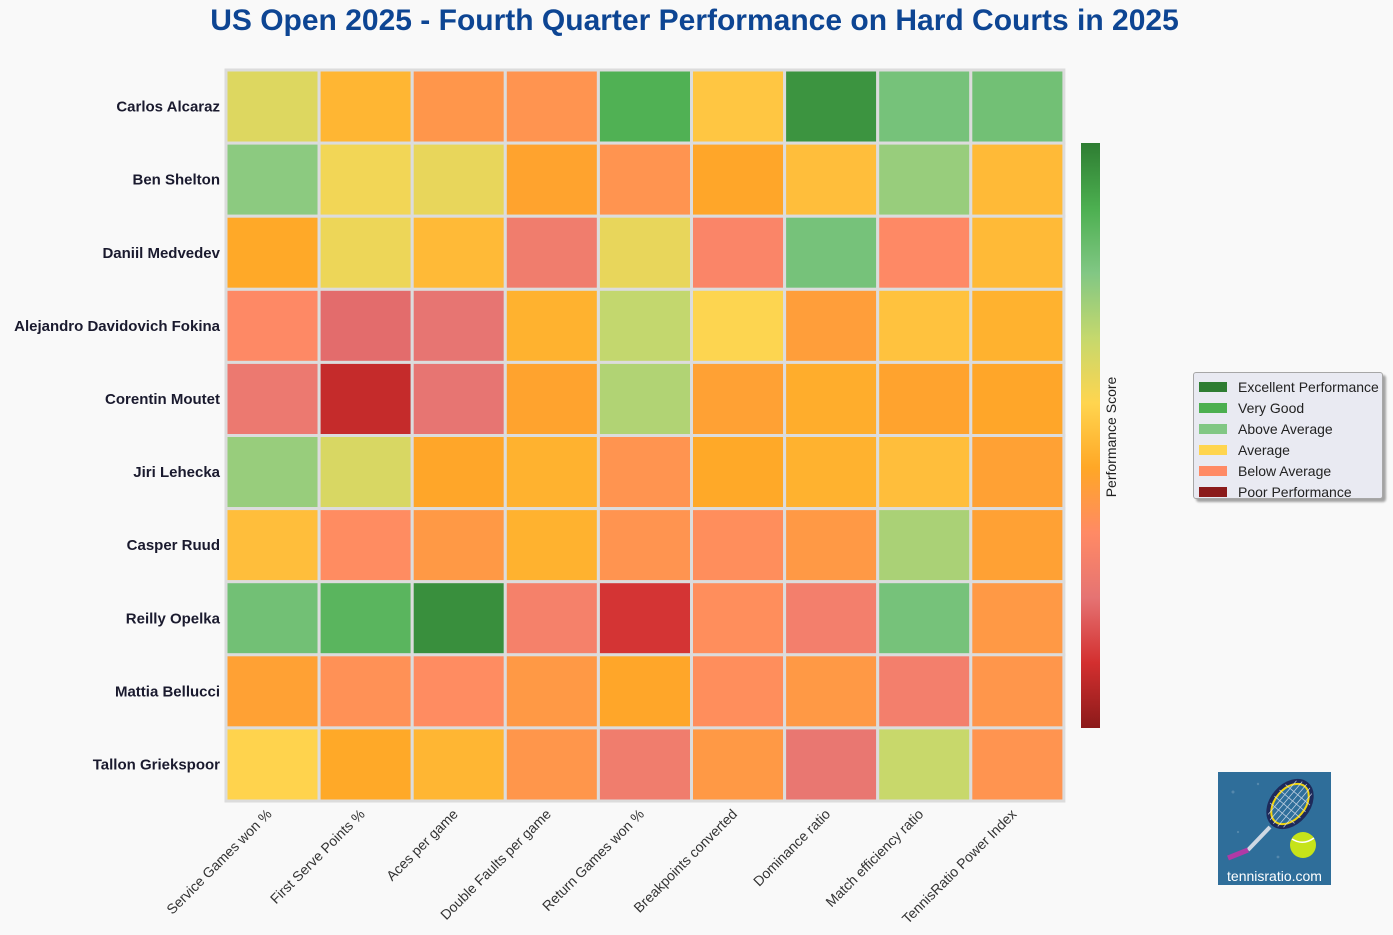 The image size is (1393, 935). I want to click on legend-item: Average, so click(1290, 449).